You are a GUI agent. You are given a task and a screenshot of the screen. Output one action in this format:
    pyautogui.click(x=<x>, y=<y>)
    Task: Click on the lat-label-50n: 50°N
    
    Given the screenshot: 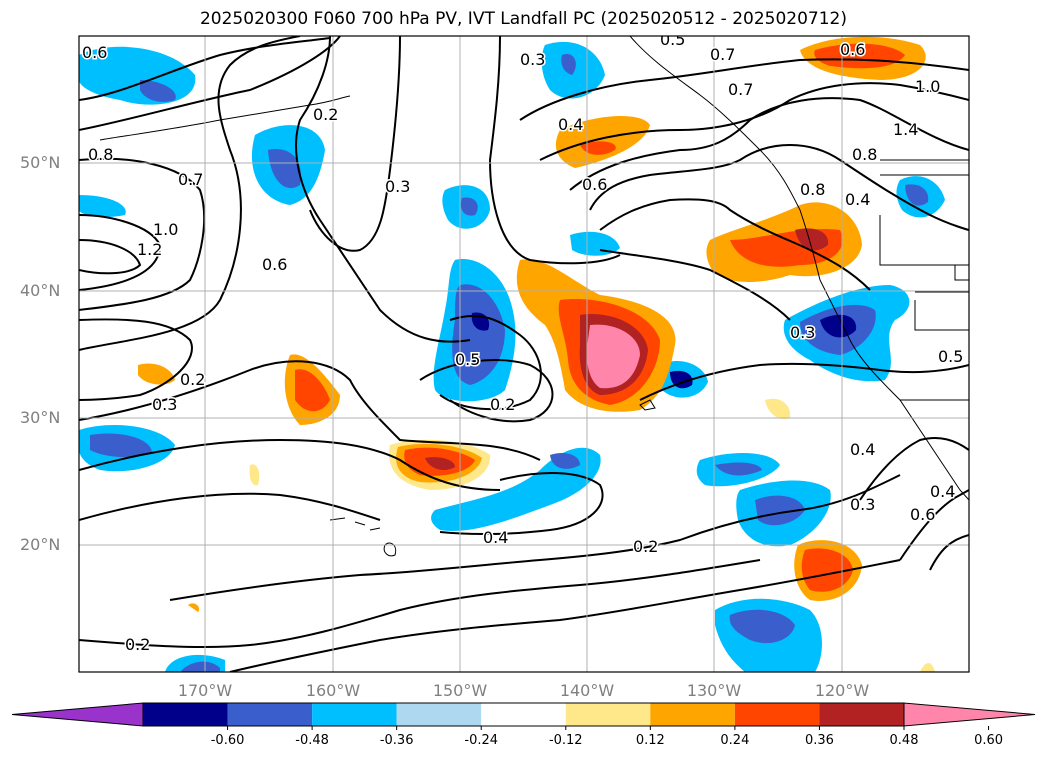 What is the action you would take?
    pyautogui.click(x=40, y=162)
    